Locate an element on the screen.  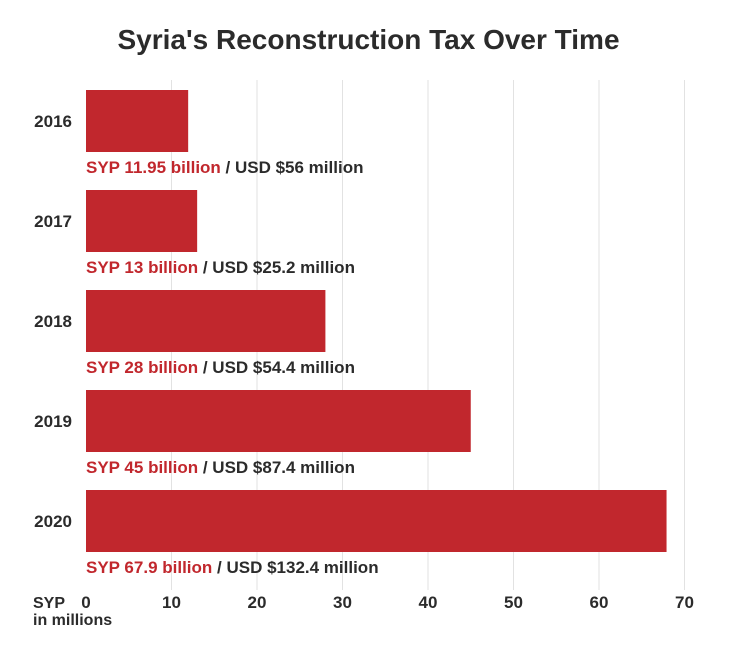
x-tick-label-40: 40 is located at coordinates (428, 602).